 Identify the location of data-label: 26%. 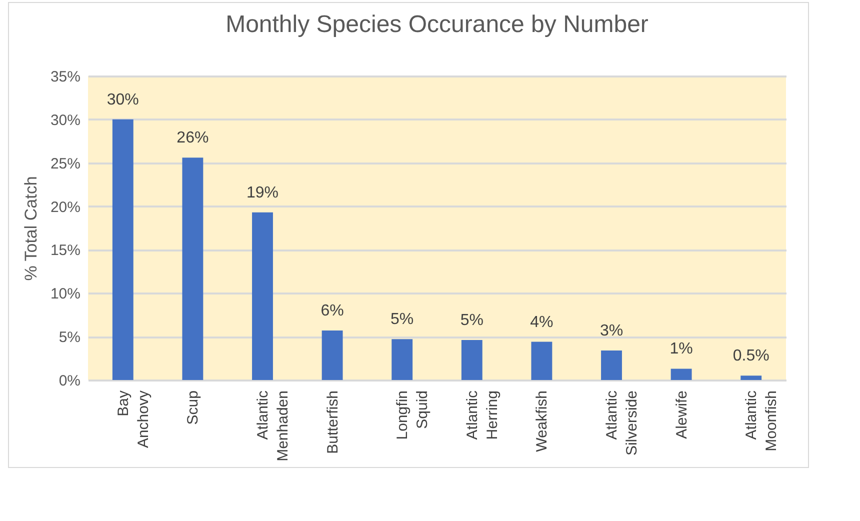
(192, 138).